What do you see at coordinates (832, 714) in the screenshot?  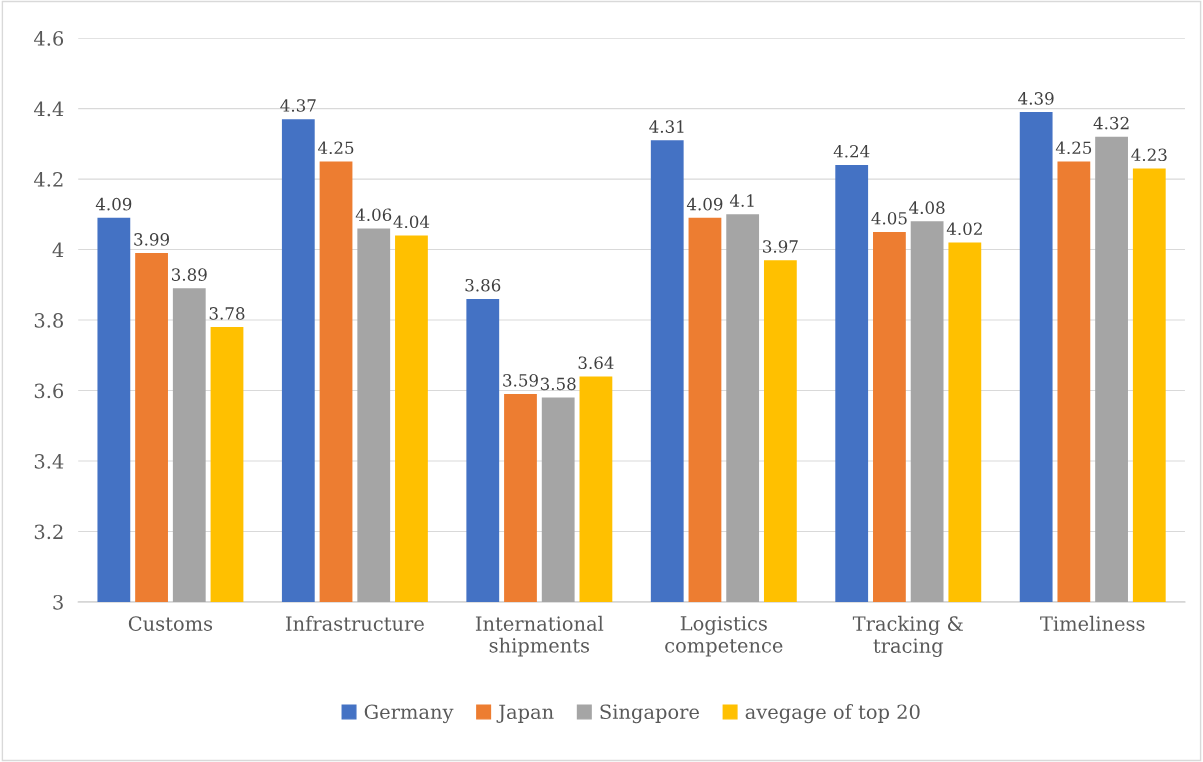 I see `legend-label: avegage of top 20` at bounding box center [832, 714].